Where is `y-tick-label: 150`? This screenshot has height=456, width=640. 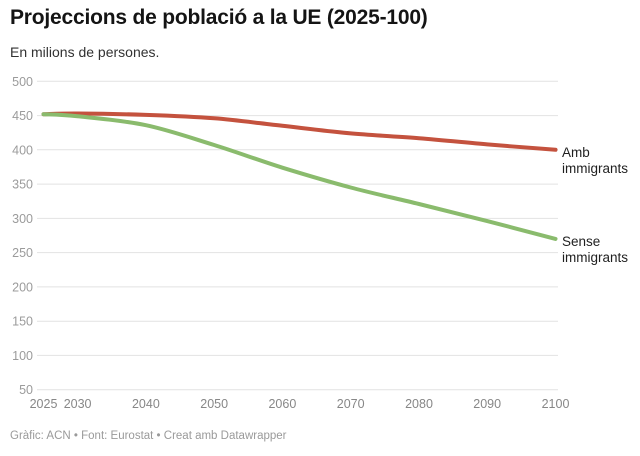 y-tick-label: 150 is located at coordinates (22, 322).